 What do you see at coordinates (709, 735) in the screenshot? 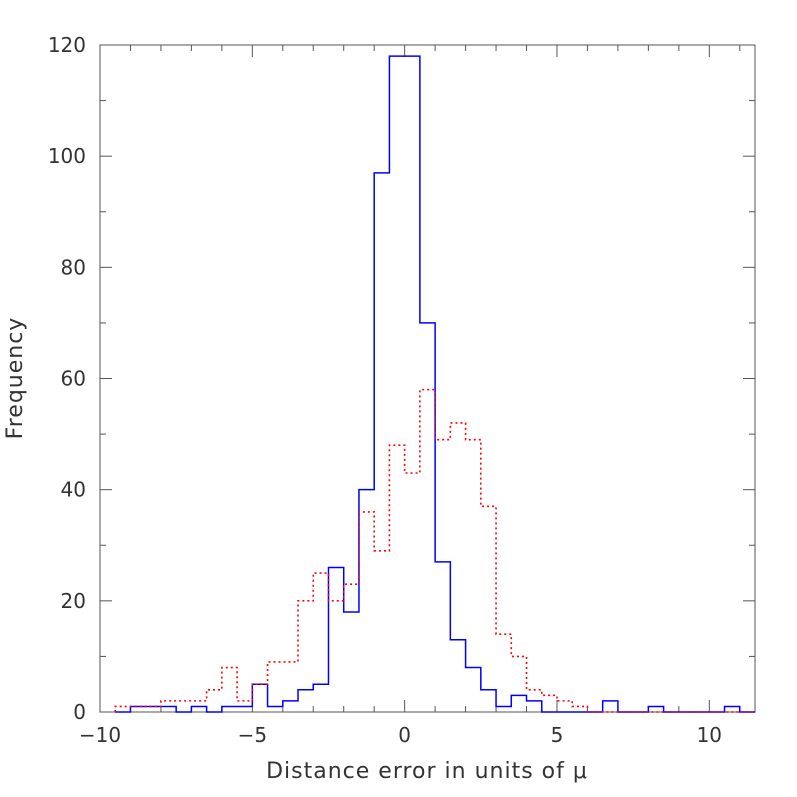
I see `x-tick-label: 10` at bounding box center [709, 735].